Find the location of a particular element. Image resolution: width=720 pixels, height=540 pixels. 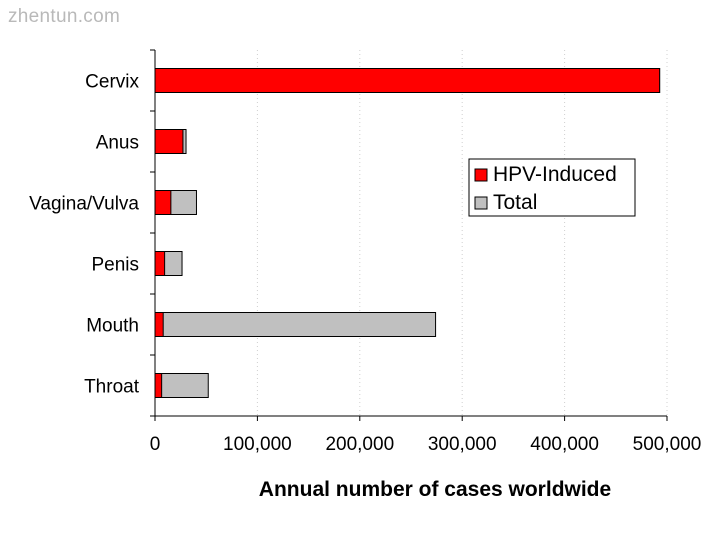

legend-label: HPV-Induced is located at coordinates (555, 174).